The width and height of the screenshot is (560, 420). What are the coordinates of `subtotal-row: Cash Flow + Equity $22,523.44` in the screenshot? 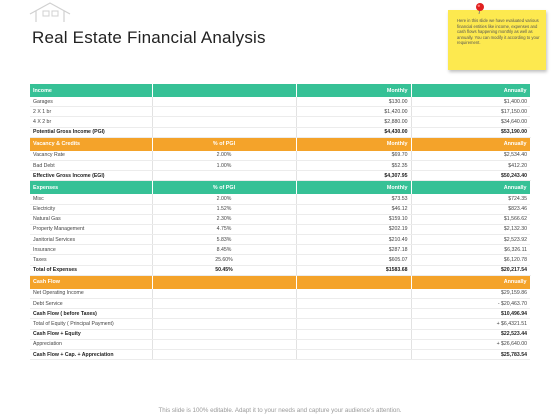 It's located at (280, 334).